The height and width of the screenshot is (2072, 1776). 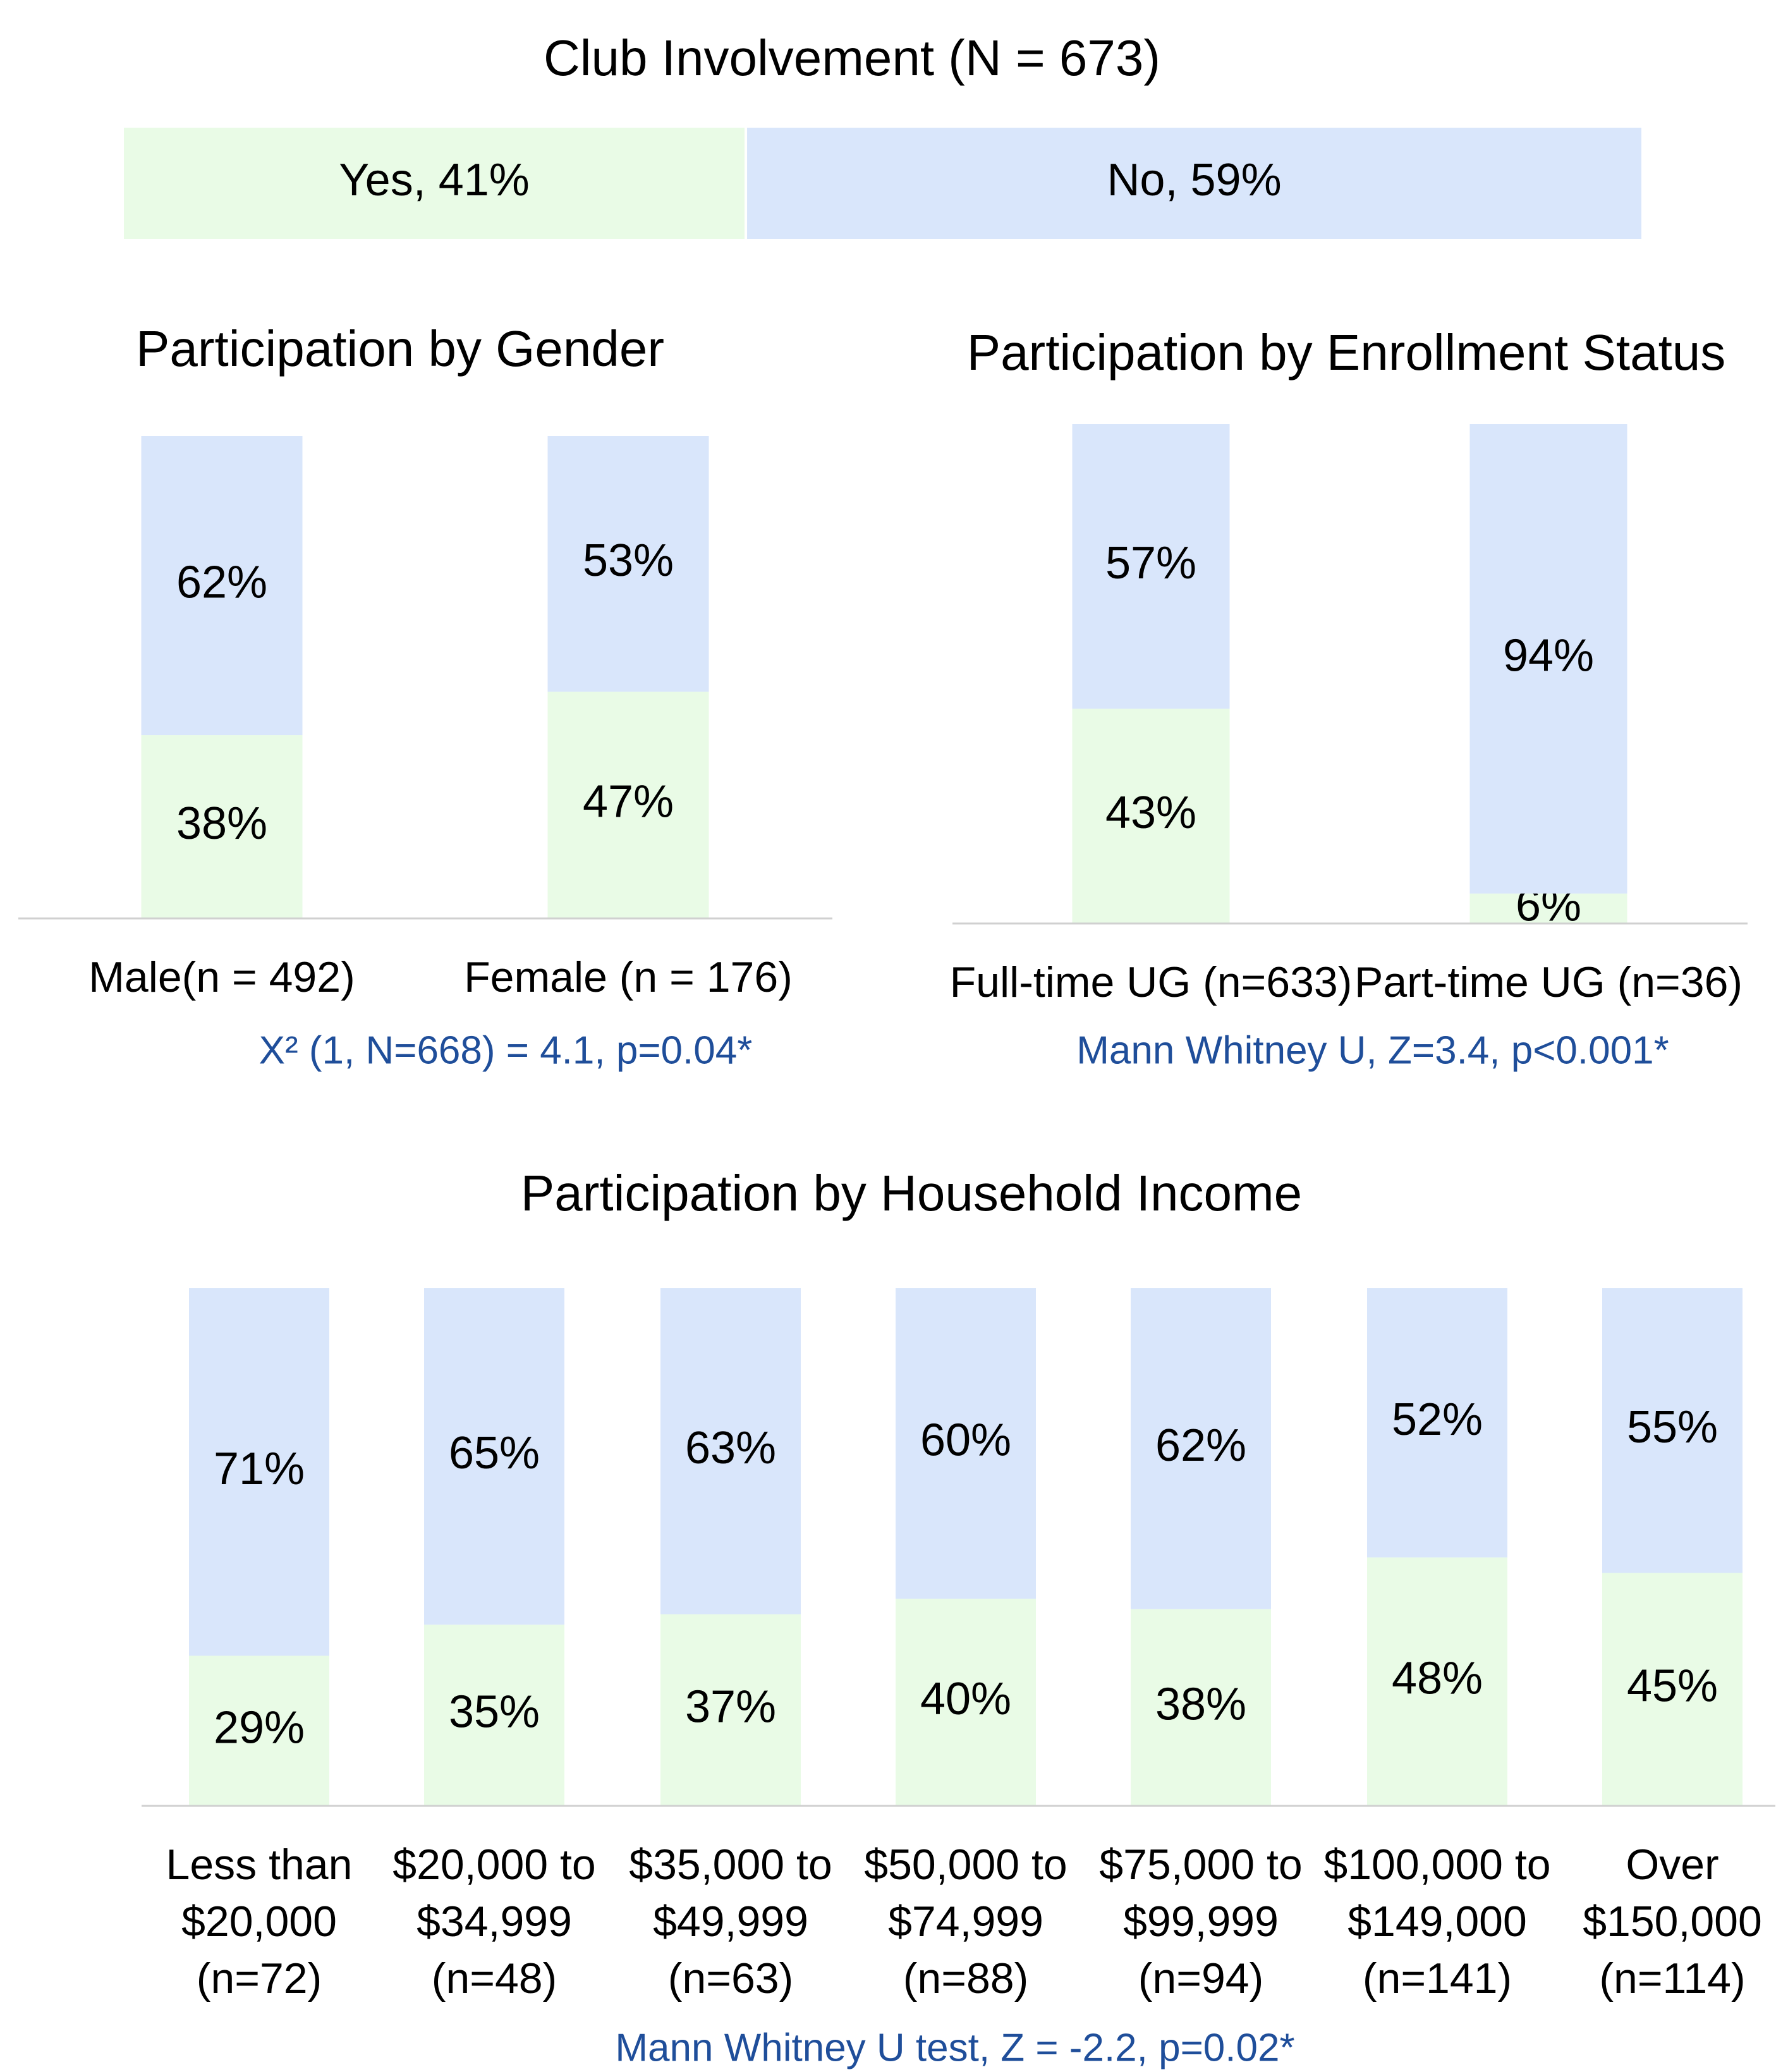 I want to click on x-tick-label: (n=114), so click(x=1672, y=1978).